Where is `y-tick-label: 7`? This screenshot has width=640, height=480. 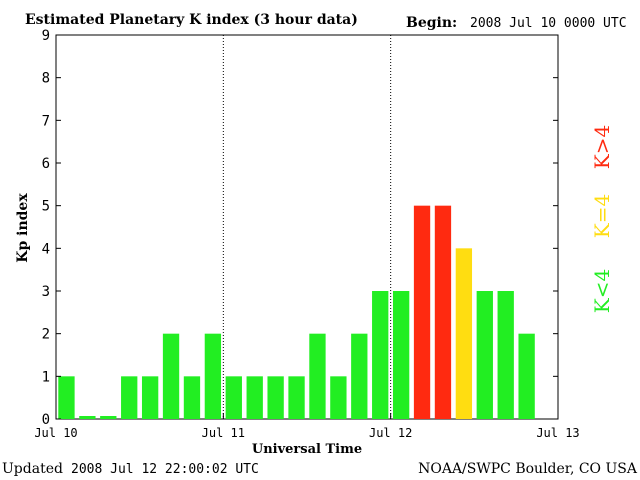 y-tick-label: 7 is located at coordinates (46, 121).